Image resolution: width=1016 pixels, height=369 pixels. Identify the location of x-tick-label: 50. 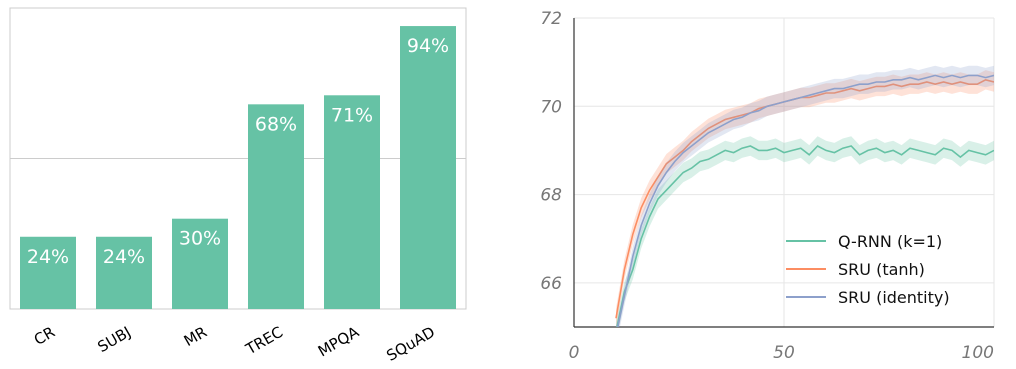
(784, 353).